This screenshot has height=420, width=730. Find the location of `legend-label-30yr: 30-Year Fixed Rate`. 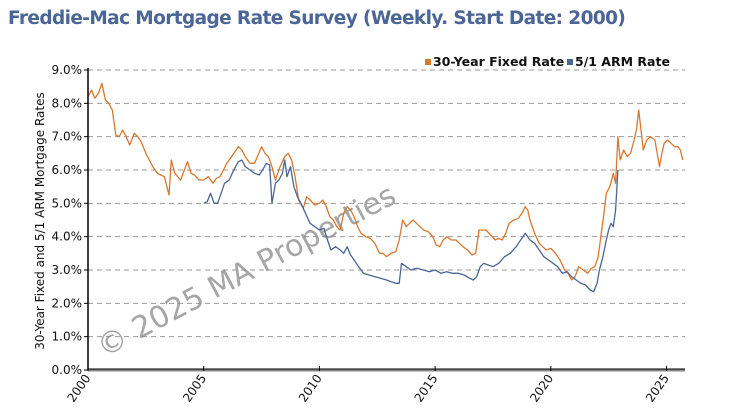

legend-label-30yr: 30-Year Fixed Rate is located at coordinates (498, 61).